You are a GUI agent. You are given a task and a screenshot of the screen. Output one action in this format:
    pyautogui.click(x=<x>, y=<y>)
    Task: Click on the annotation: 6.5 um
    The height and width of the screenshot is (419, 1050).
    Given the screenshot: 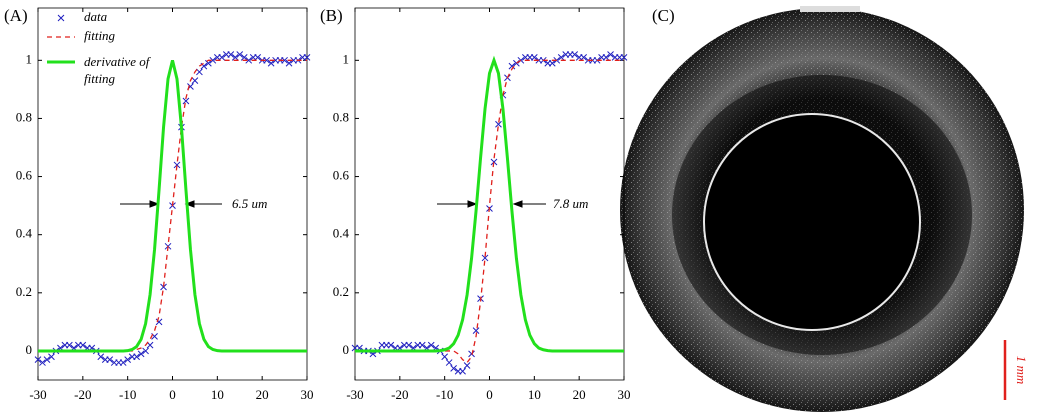 What is the action you would take?
    pyautogui.click(x=249, y=203)
    